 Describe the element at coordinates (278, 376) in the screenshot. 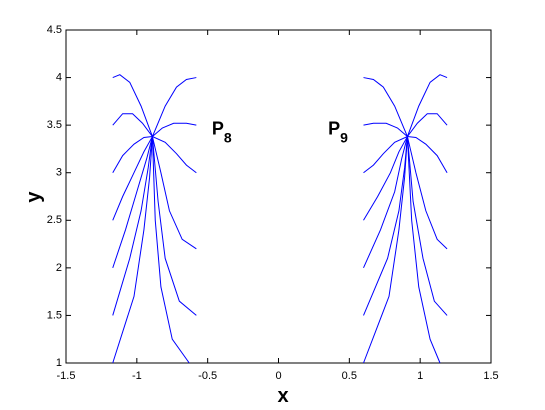

I see `x-tick-label: 0` at that location.